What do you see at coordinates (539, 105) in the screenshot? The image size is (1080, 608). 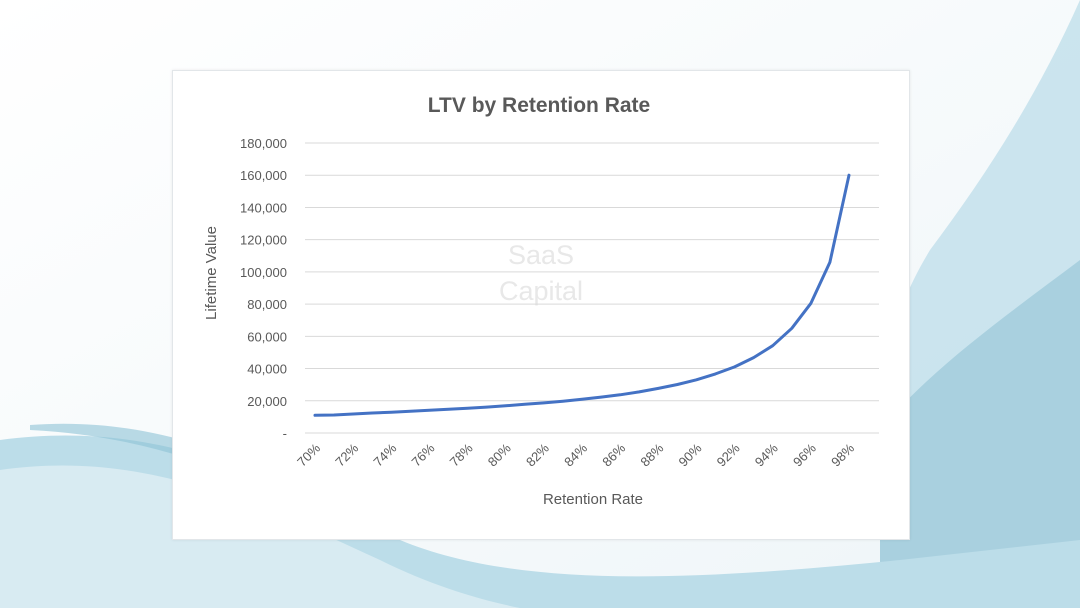 I see `chart-title: LTV by Retention Rate` at bounding box center [539, 105].